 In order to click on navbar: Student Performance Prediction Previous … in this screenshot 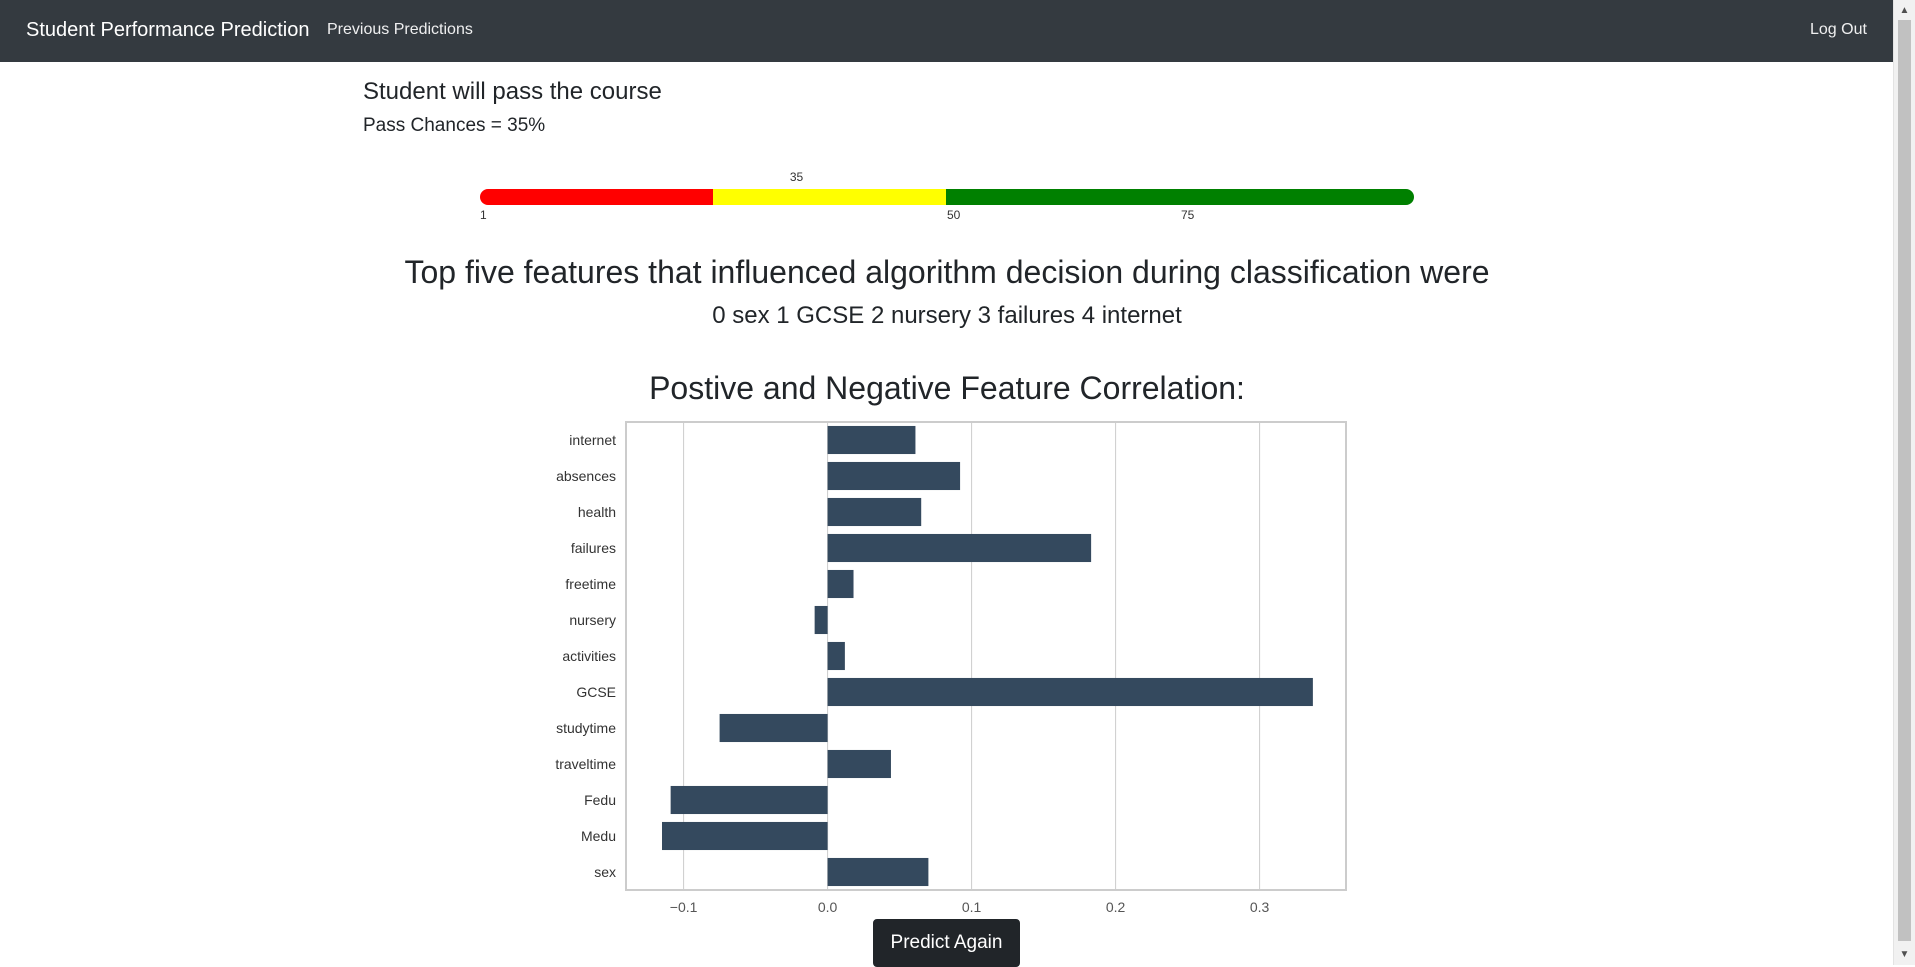, I will do `click(947, 31)`.